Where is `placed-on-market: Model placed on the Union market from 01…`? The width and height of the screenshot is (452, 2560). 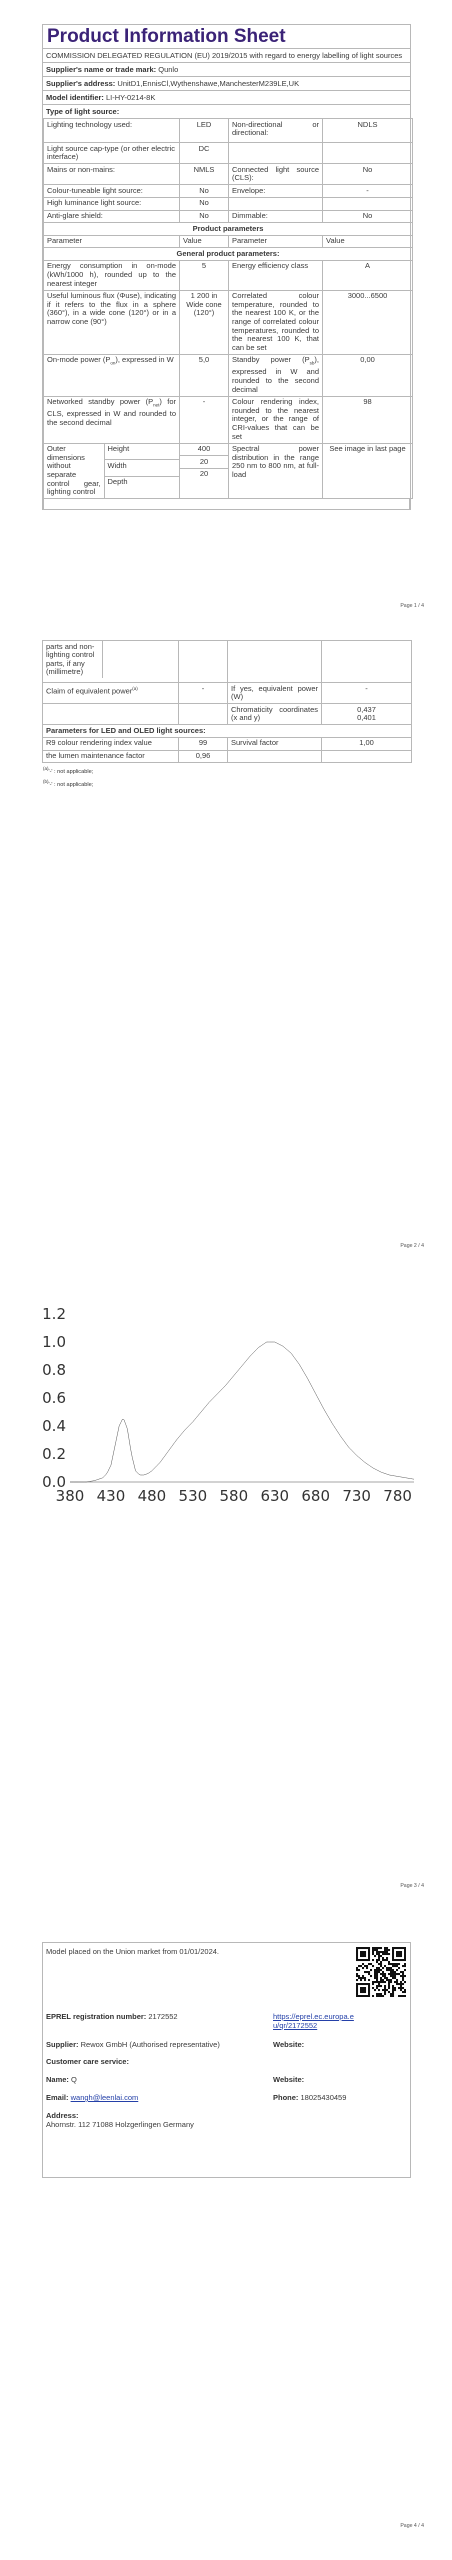 placed-on-market: Model placed on the Union market from 01… is located at coordinates (133, 1951).